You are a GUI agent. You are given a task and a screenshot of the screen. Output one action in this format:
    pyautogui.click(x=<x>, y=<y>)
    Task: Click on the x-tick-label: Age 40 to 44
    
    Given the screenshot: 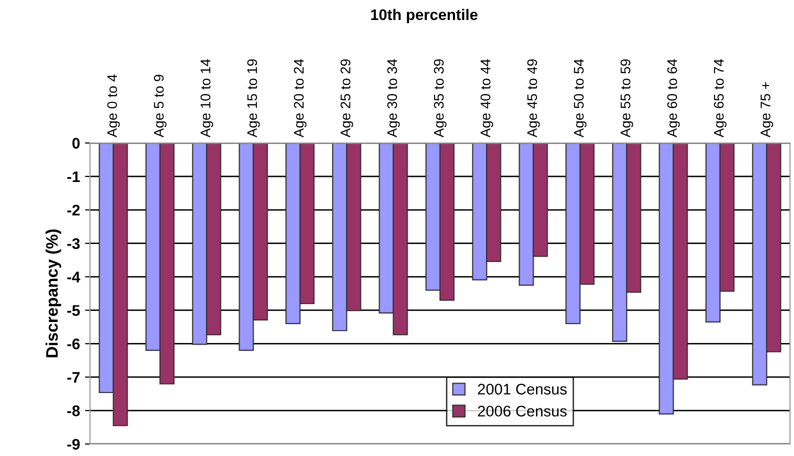 What is the action you would take?
    pyautogui.click(x=487, y=98)
    